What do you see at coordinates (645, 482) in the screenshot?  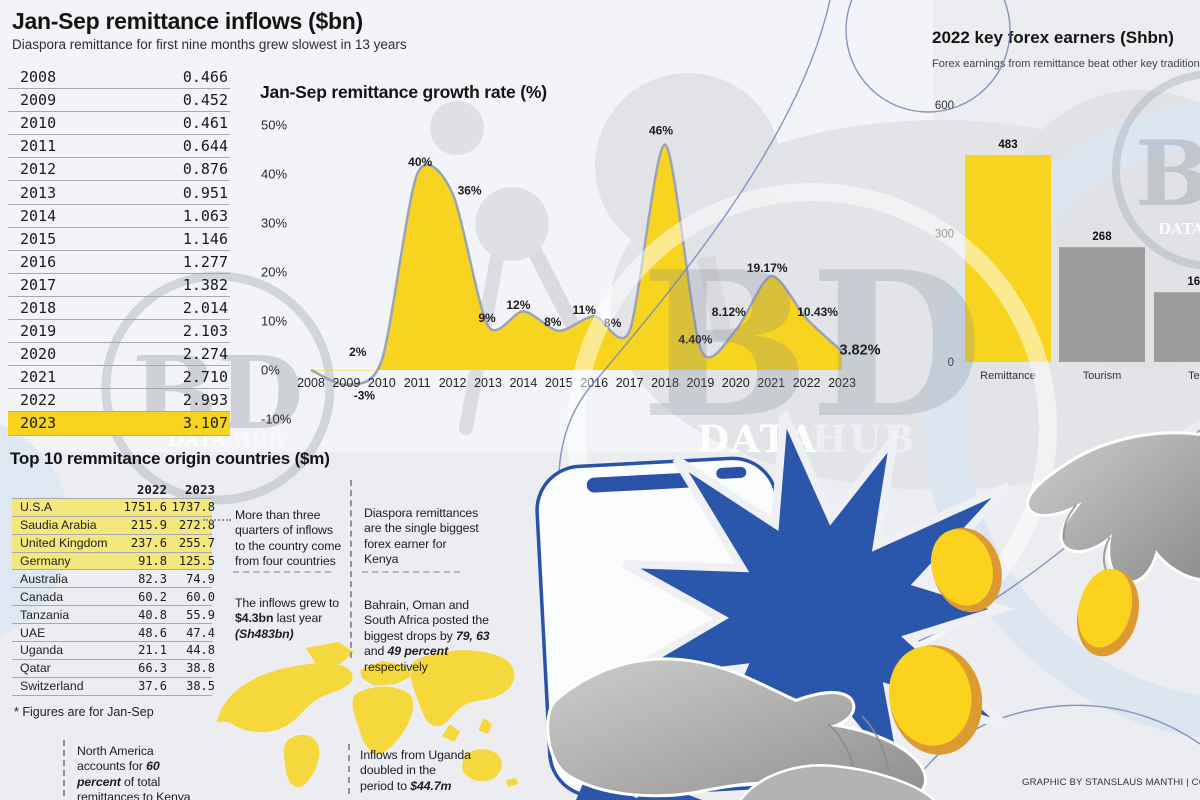 I see `phone-speaker` at bounding box center [645, 482].